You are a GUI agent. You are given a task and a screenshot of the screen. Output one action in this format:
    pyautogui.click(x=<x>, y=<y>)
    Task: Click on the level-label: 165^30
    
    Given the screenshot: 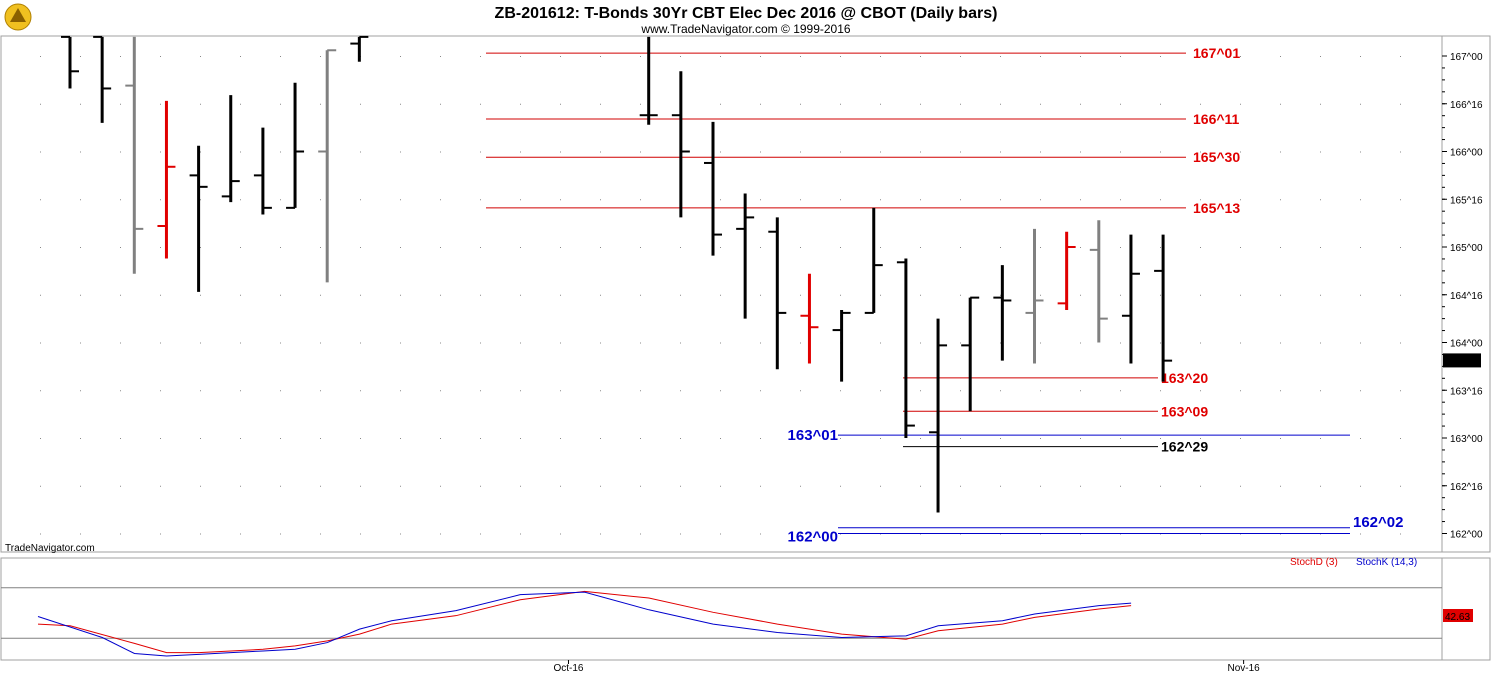 What is the action you would take?
    pyautogui.click(x=1216, y=157)
    